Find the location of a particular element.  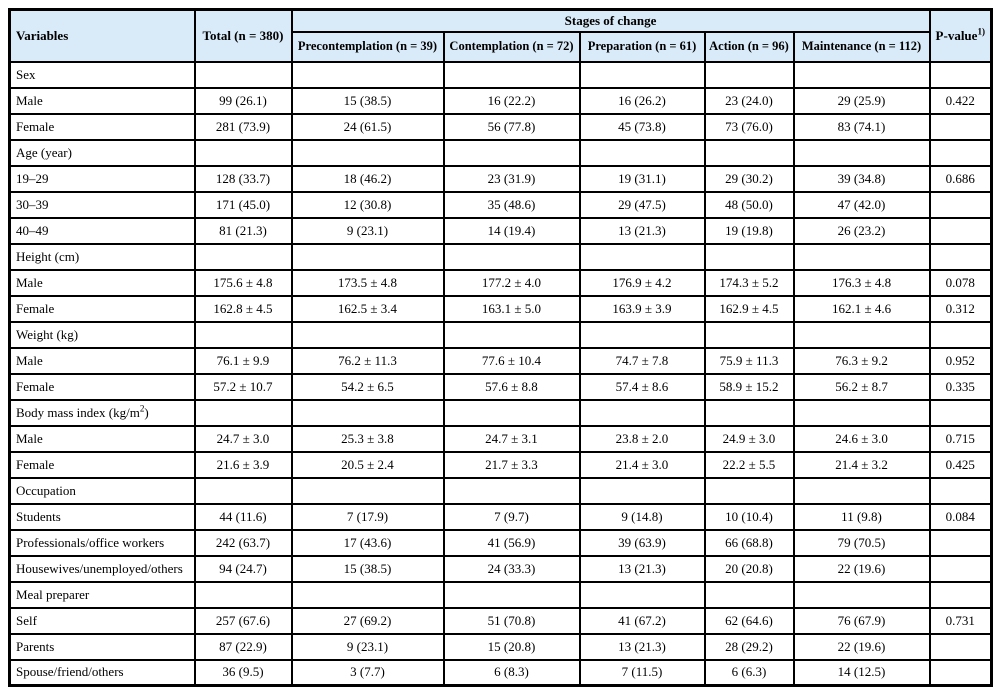

pvalue-label: P-value is located at coordinates (956, 35).